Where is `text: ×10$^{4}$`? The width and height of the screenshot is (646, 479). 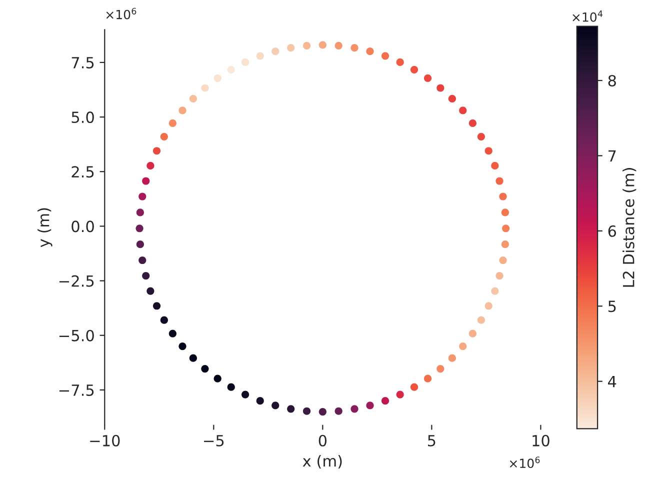 text: ×10$^{4}$ is located at coordinates (587, 16).